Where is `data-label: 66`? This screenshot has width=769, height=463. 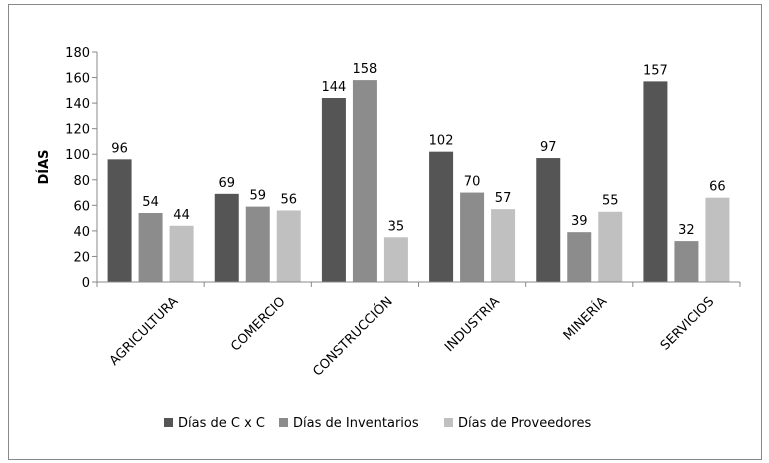 data-label: 66 is located at coordinates (717, 187).